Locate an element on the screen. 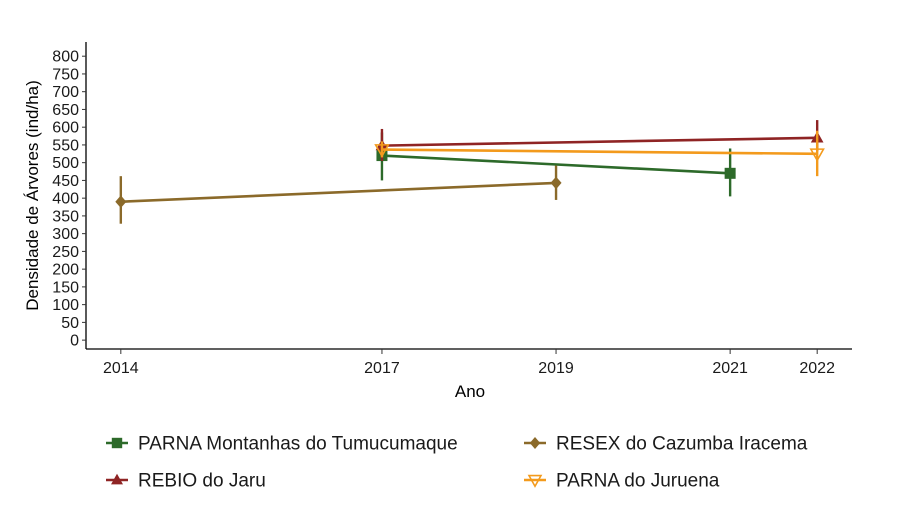 This screenshot has width=911, height=532. x-tick-label: 2022 is located at coordinates (817, 368).